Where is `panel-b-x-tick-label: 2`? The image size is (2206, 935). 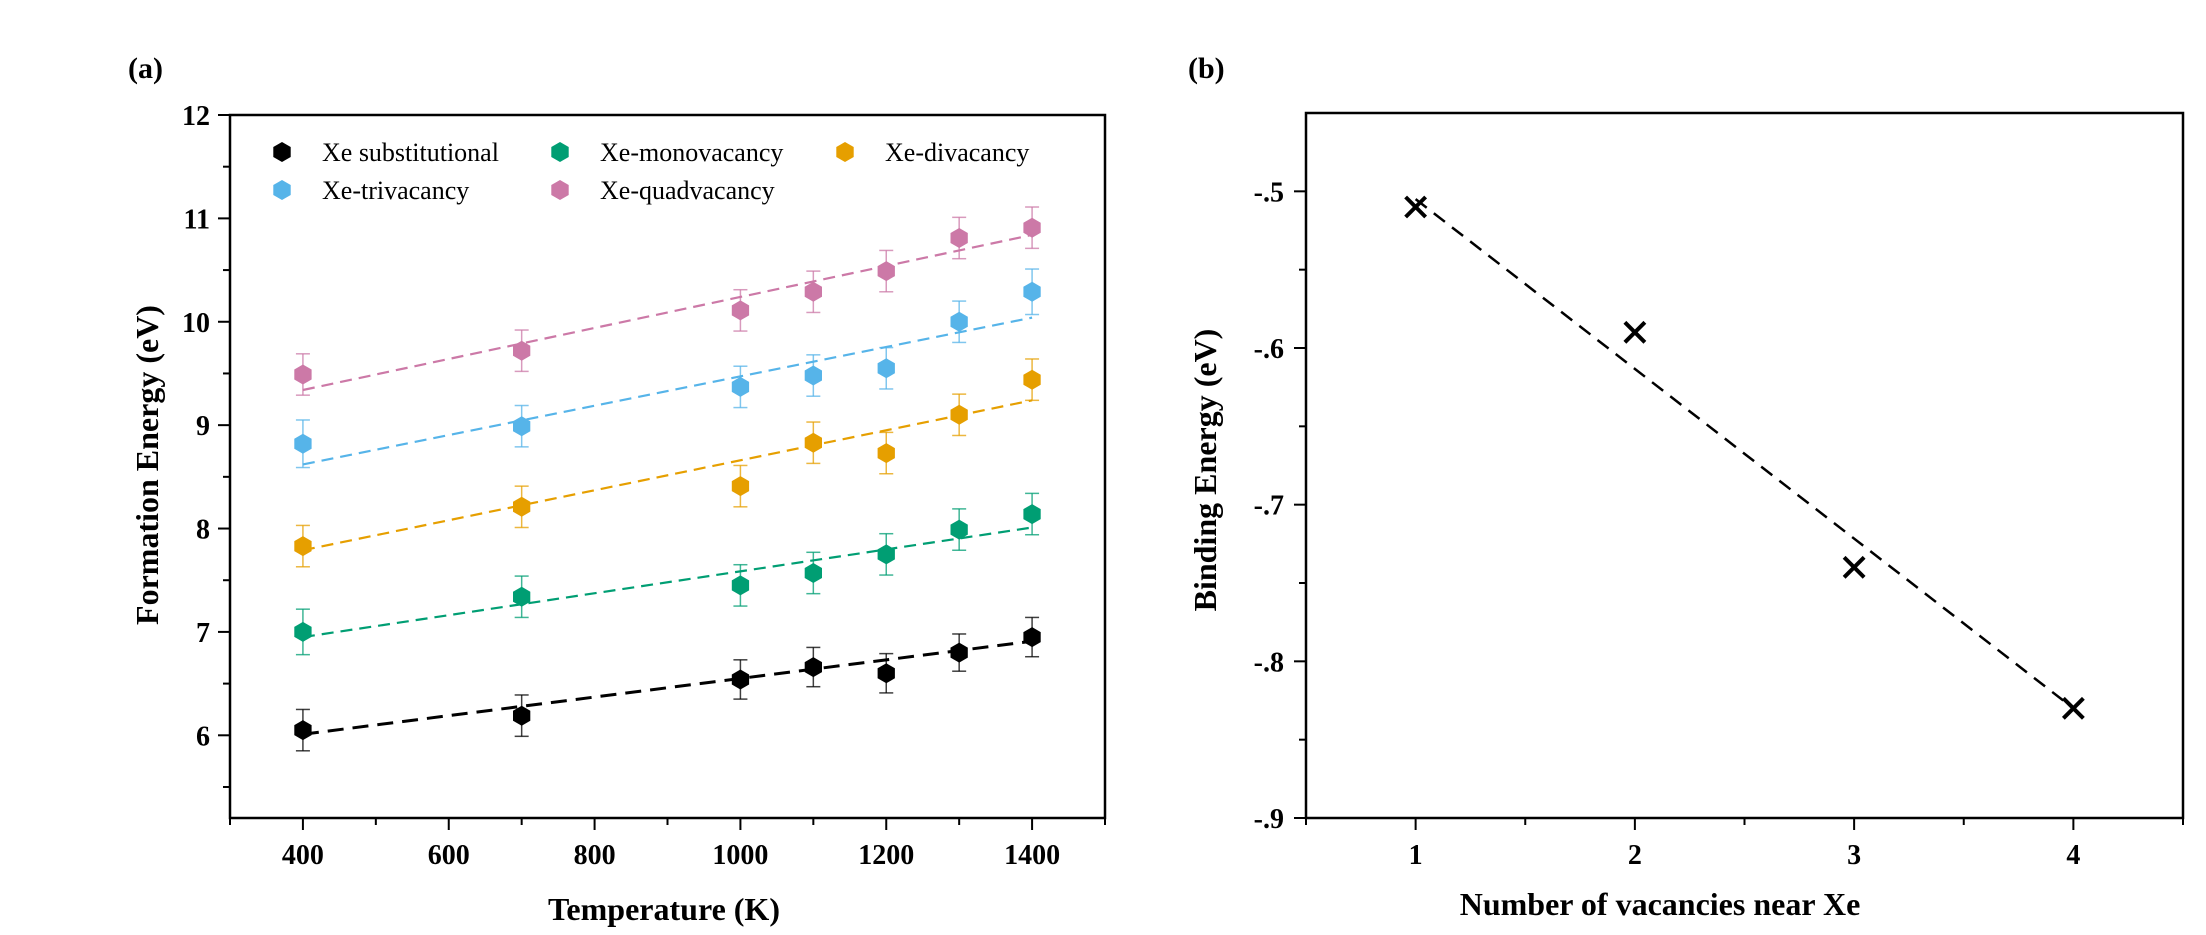 panel-b-x-tick-label: 2 is located at coordinates (1635, 855).